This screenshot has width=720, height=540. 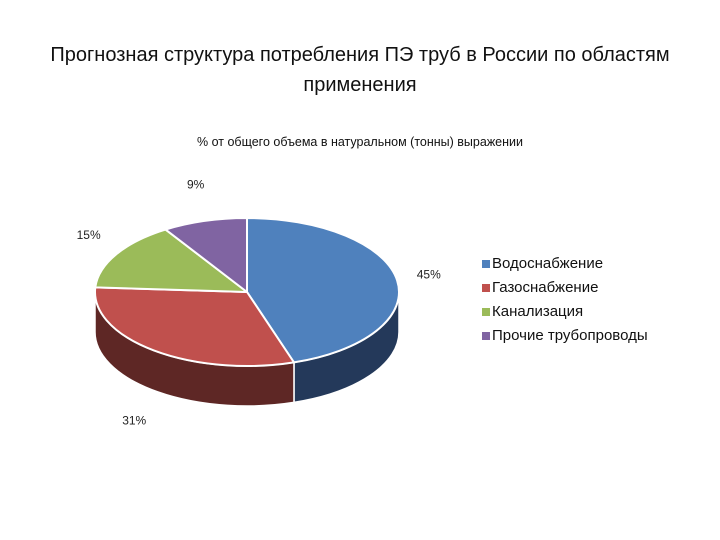 I want to click on legend-item-канализация: Канализация, so click(x=565, y=312).